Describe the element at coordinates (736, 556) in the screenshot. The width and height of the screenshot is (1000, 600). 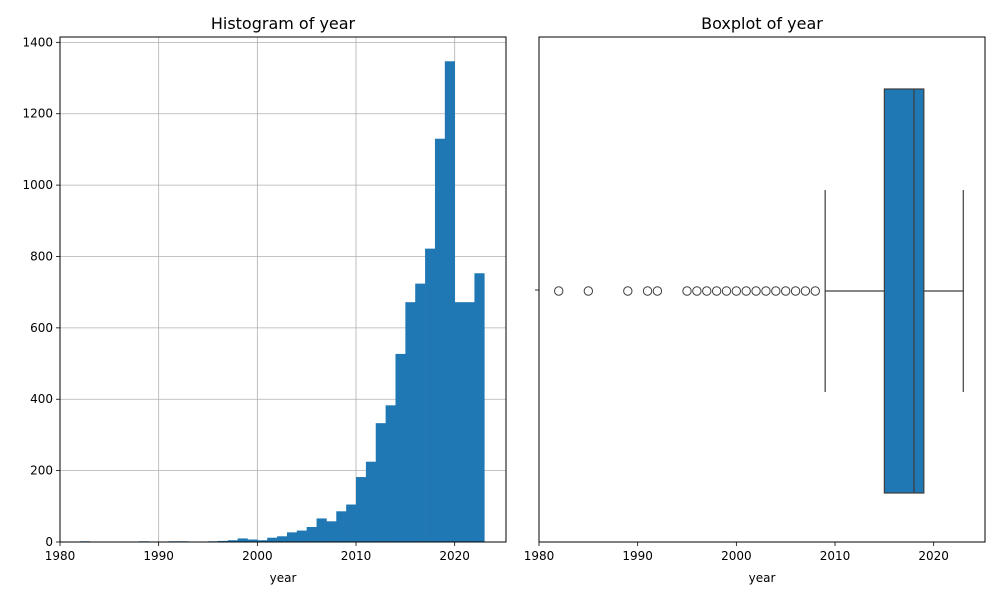
I see `boxplot-x-tick-label: 2000` at that location.